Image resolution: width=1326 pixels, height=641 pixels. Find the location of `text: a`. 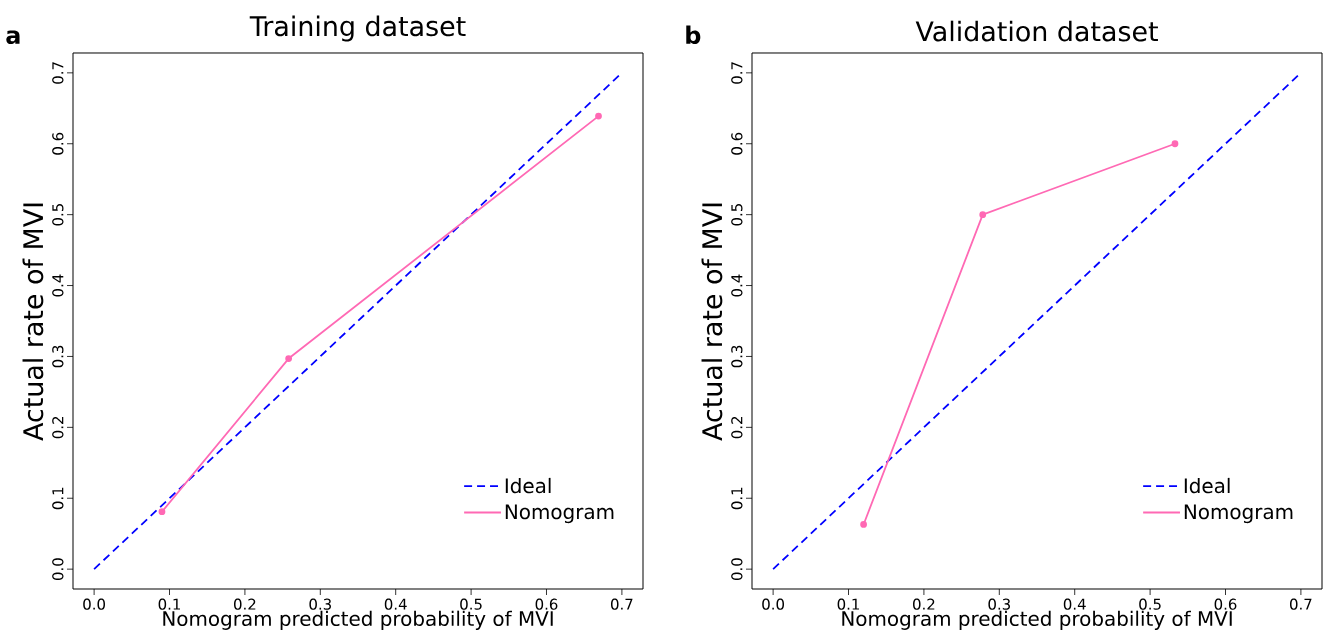

text: a is located at coordinates (13, 37).